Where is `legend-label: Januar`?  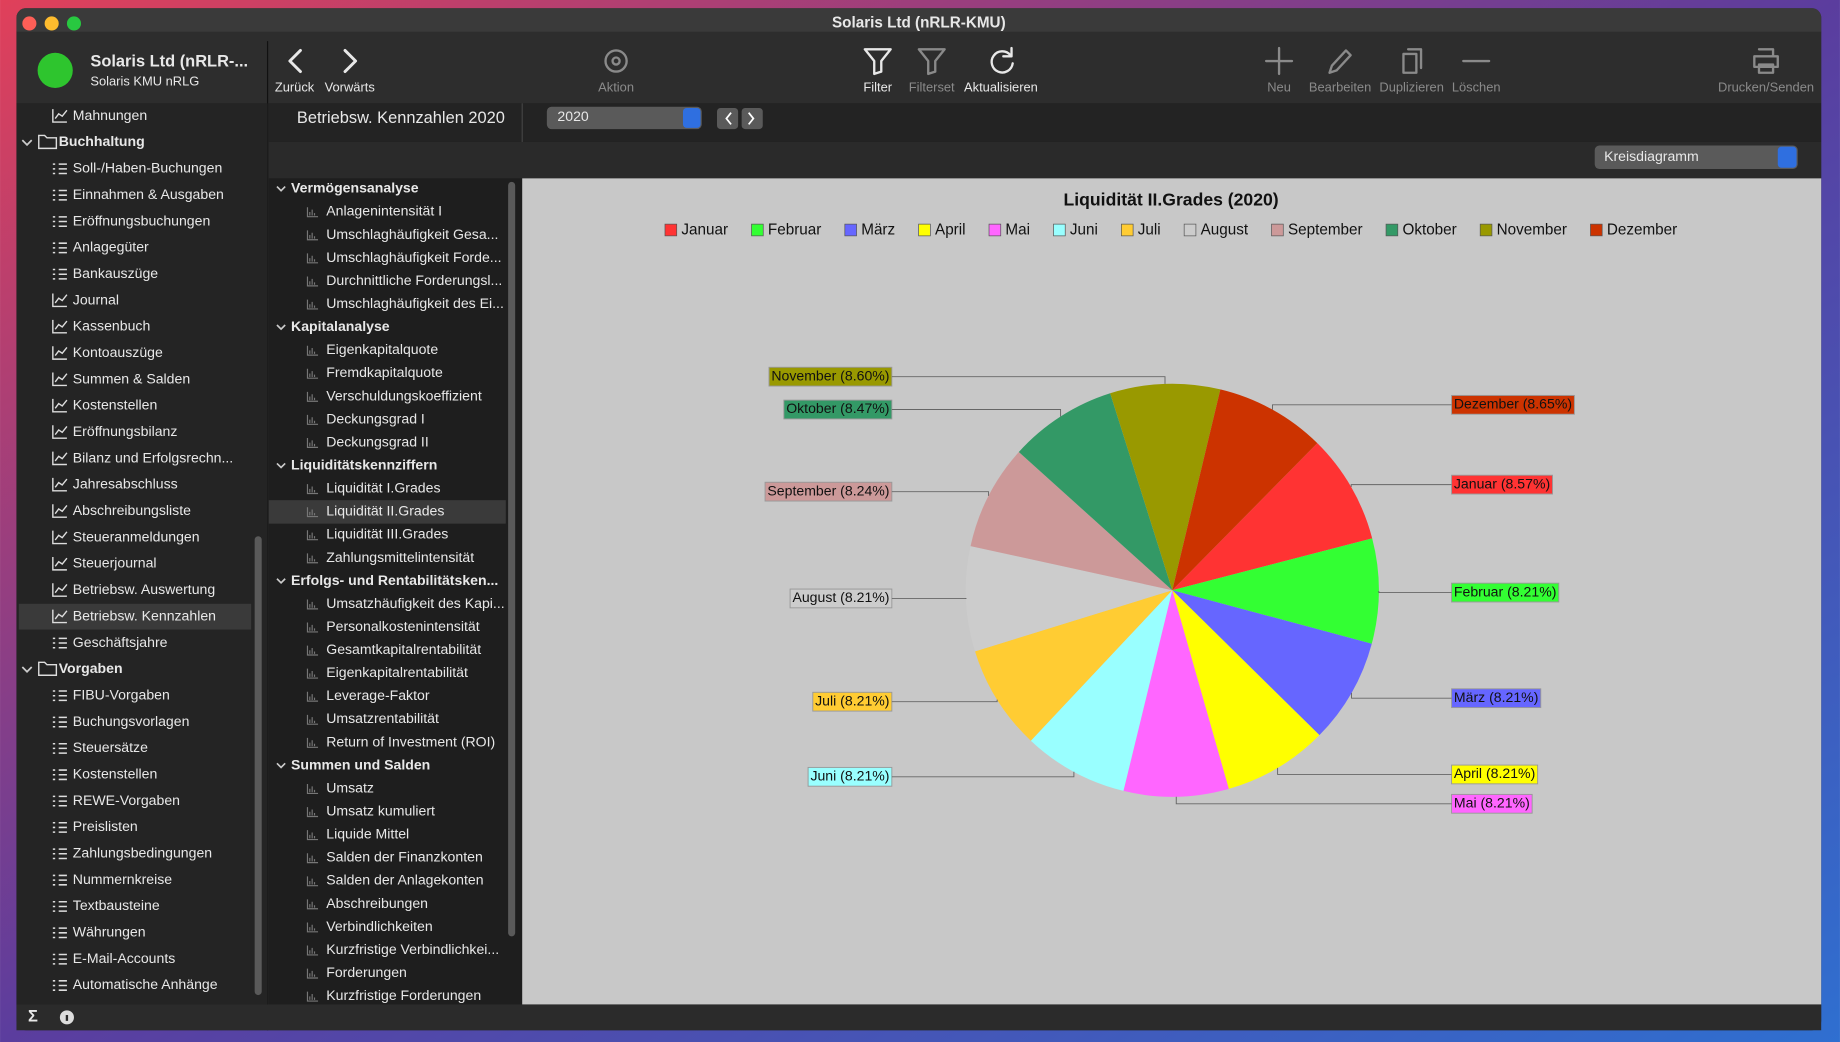
legend-label: Januar is located at coordinates (704, 230).